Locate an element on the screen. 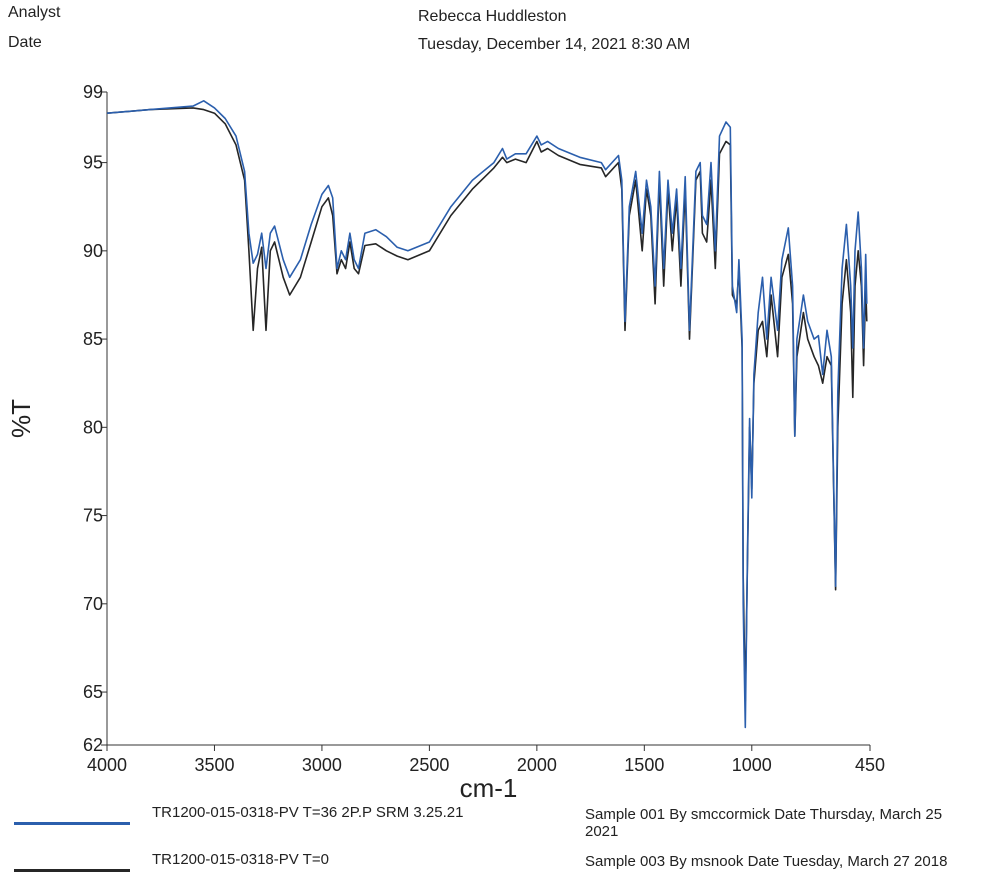 The image size is (998, 895). y-axis-label: %T is located at coordinates (21, 418).